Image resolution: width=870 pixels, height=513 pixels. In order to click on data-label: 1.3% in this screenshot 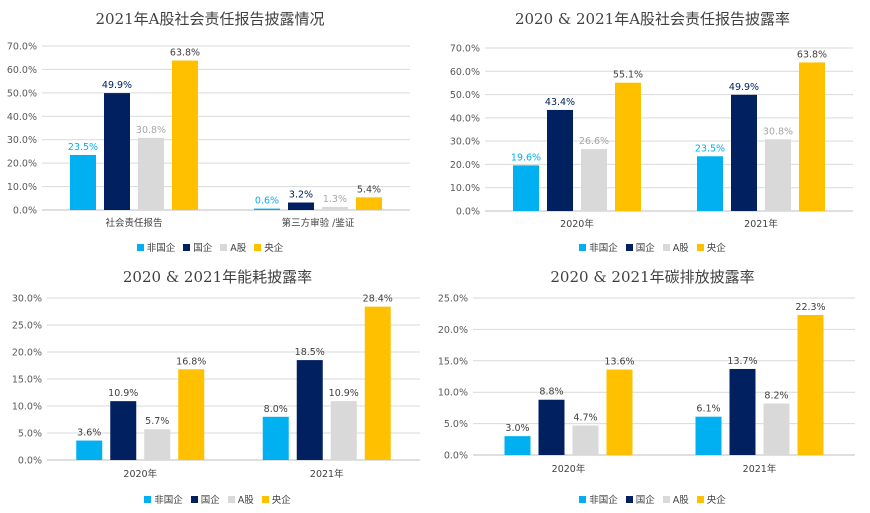, I will do `click(335, 199)`.